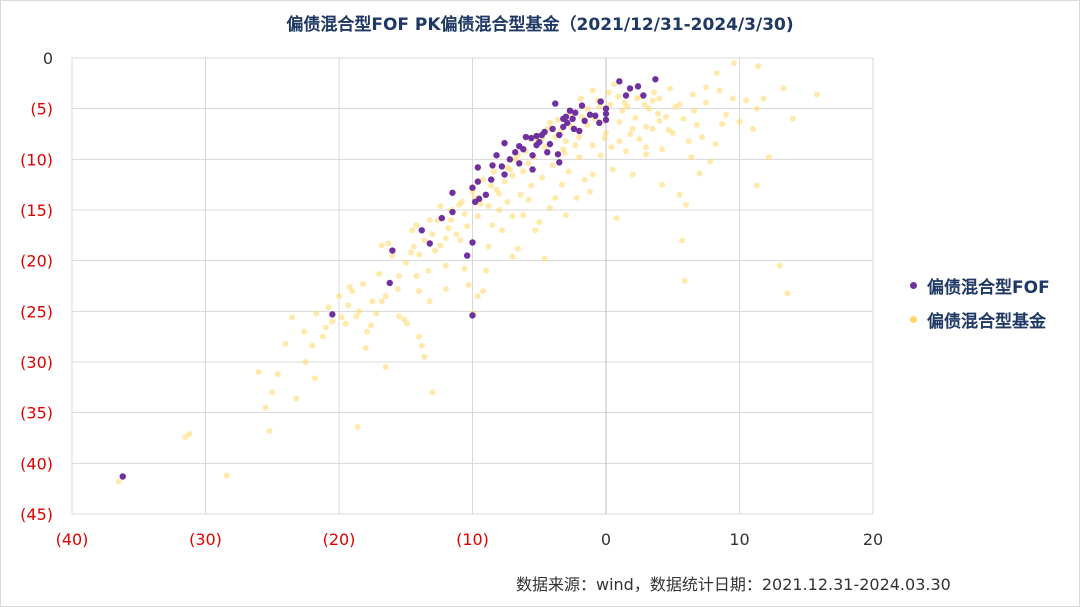  Describe the element at coordinates (988, 287) in the screenshot. I see `legend-label-fof: 偏债混合型FOF` at that location.